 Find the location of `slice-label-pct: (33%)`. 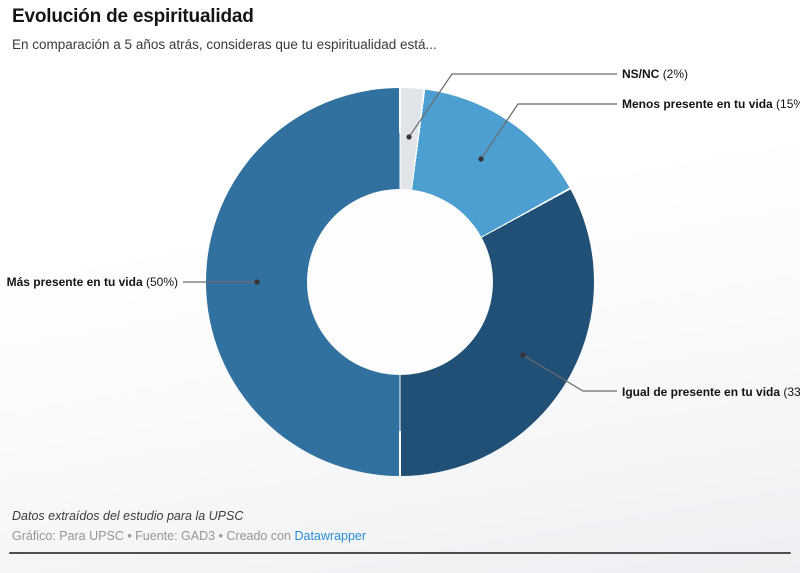

slice-label-pct: (33%) is located at coordinates (791, 392).